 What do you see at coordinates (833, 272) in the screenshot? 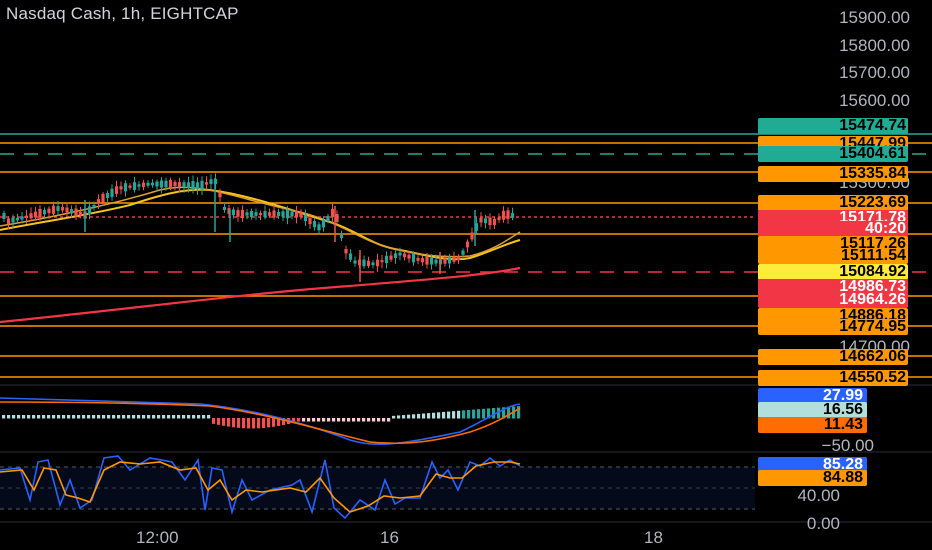
I see `price-tag: 15084.92` at bounding box center [833, 272].